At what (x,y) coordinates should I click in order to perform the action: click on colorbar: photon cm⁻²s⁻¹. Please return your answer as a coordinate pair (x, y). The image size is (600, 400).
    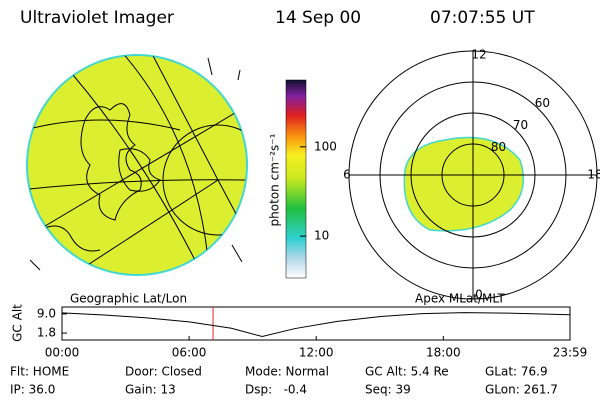
    Looking at the image, I should click on (287, 179).